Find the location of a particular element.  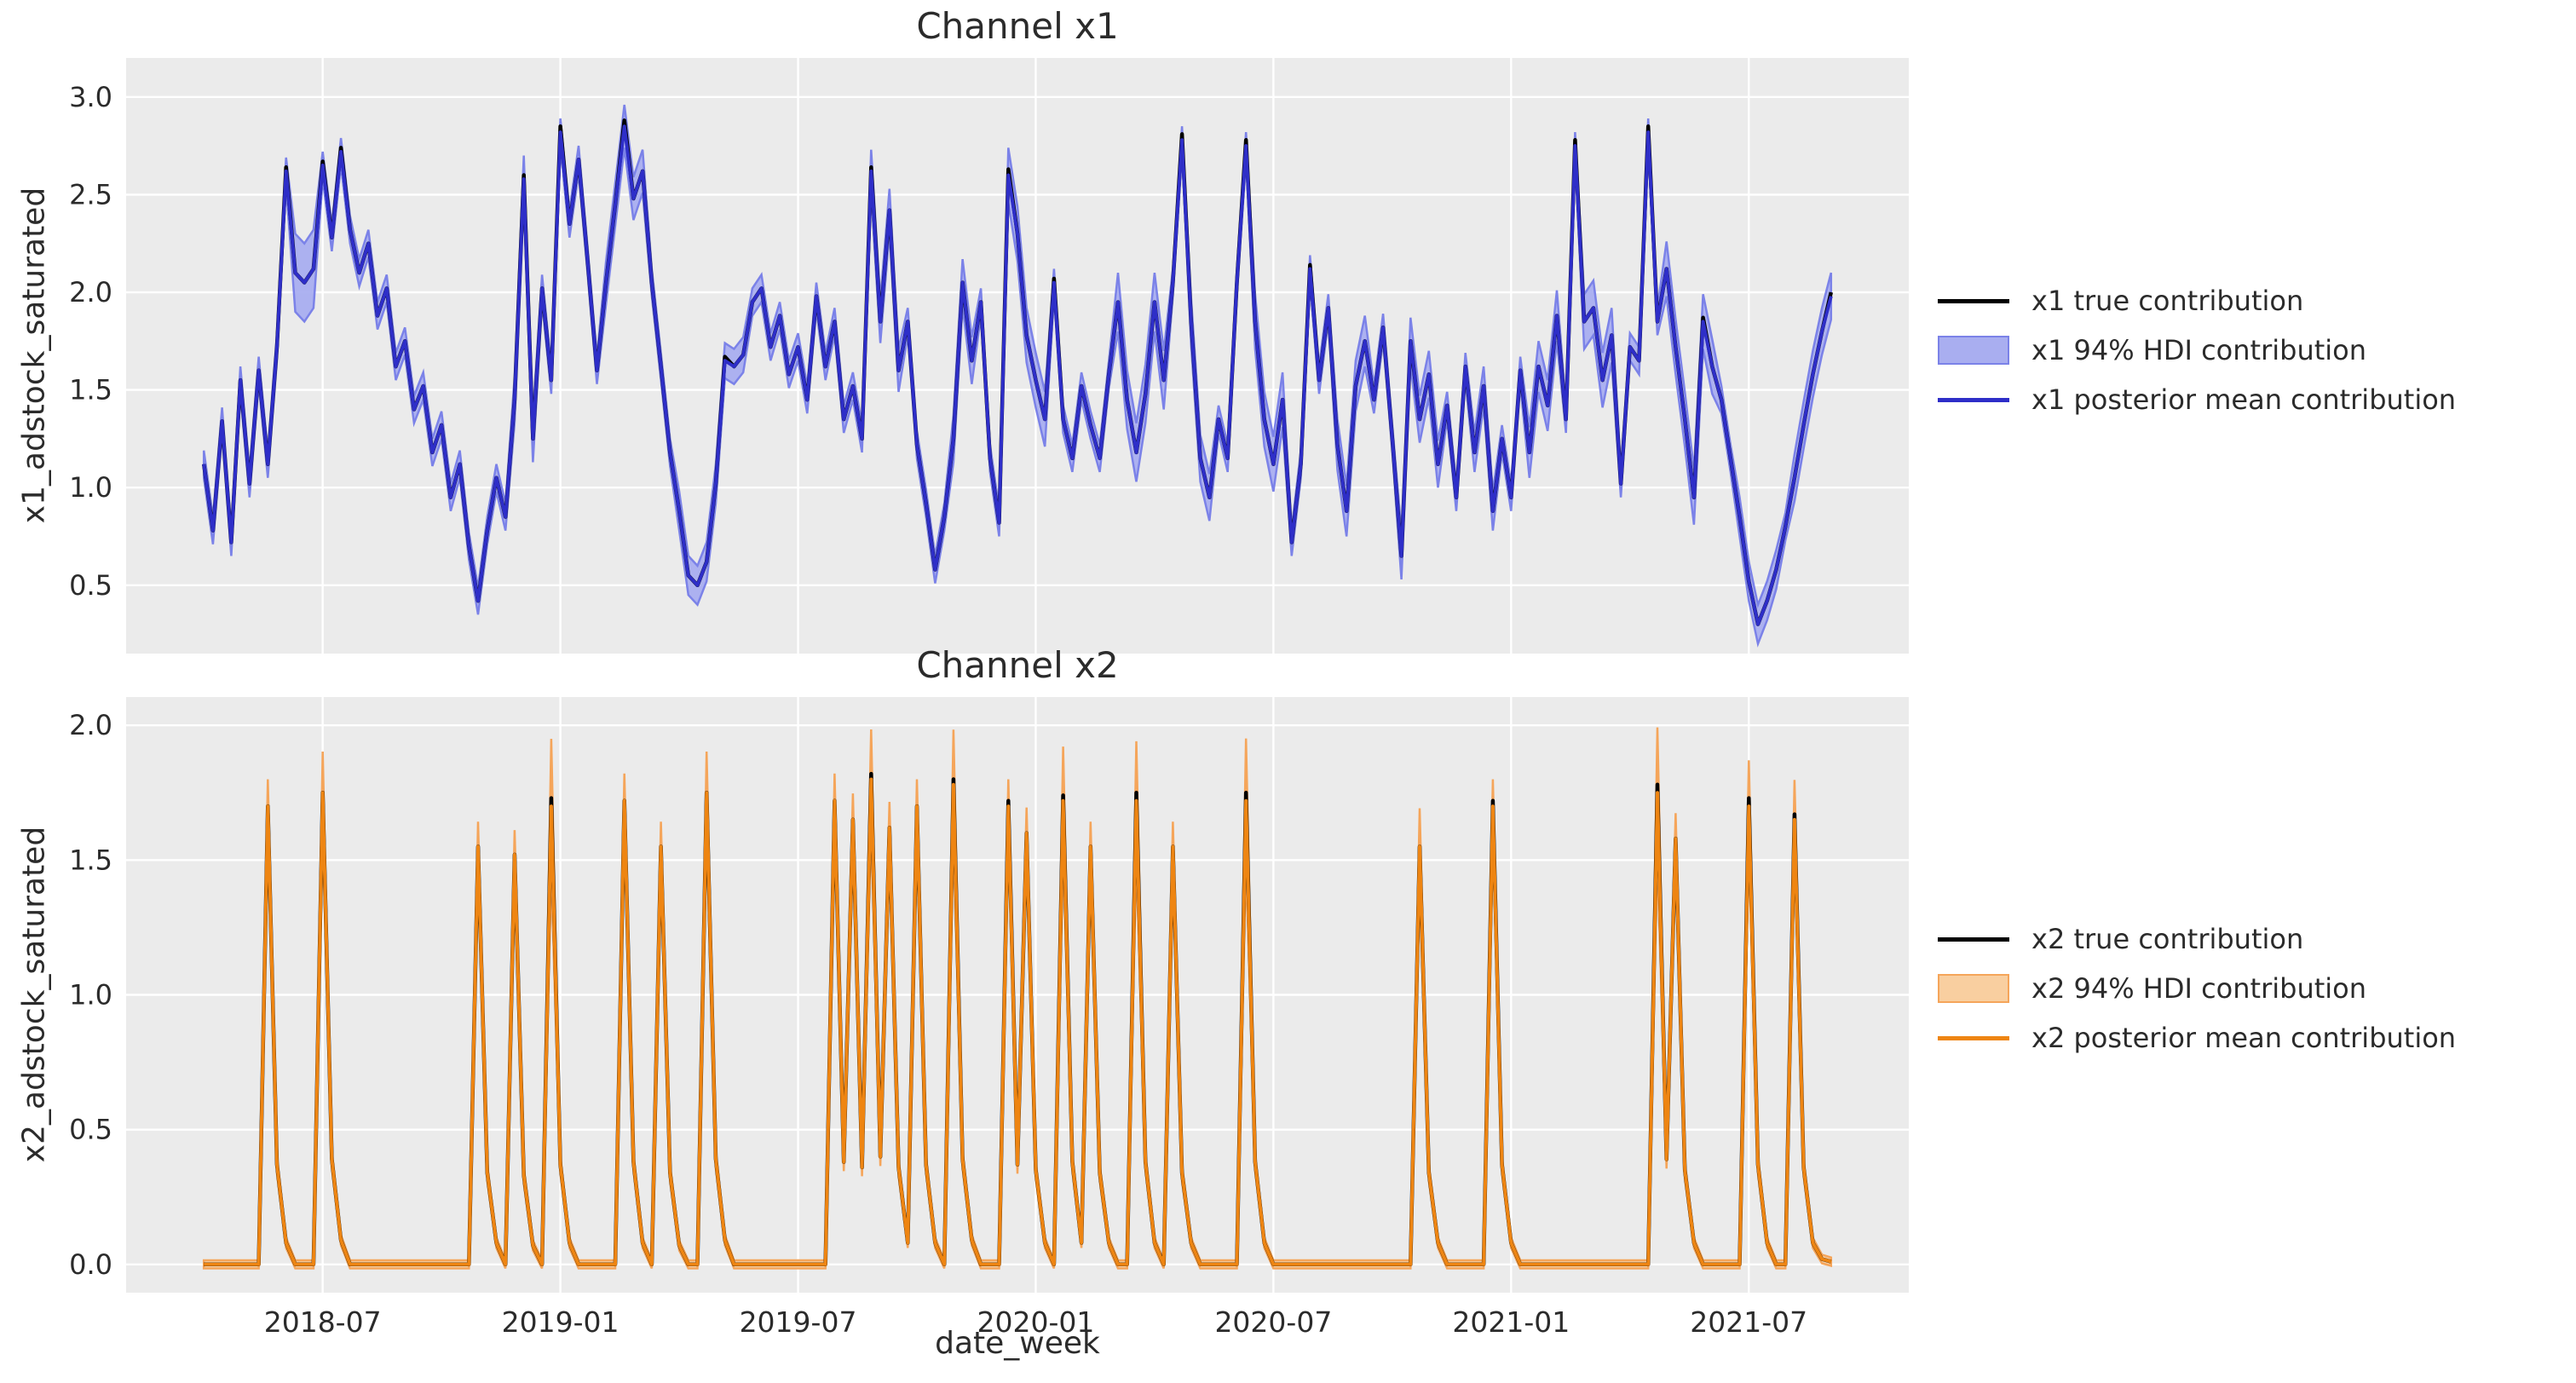

x-tick-label: 2021-07 is located at coordinates (1748, 1322).